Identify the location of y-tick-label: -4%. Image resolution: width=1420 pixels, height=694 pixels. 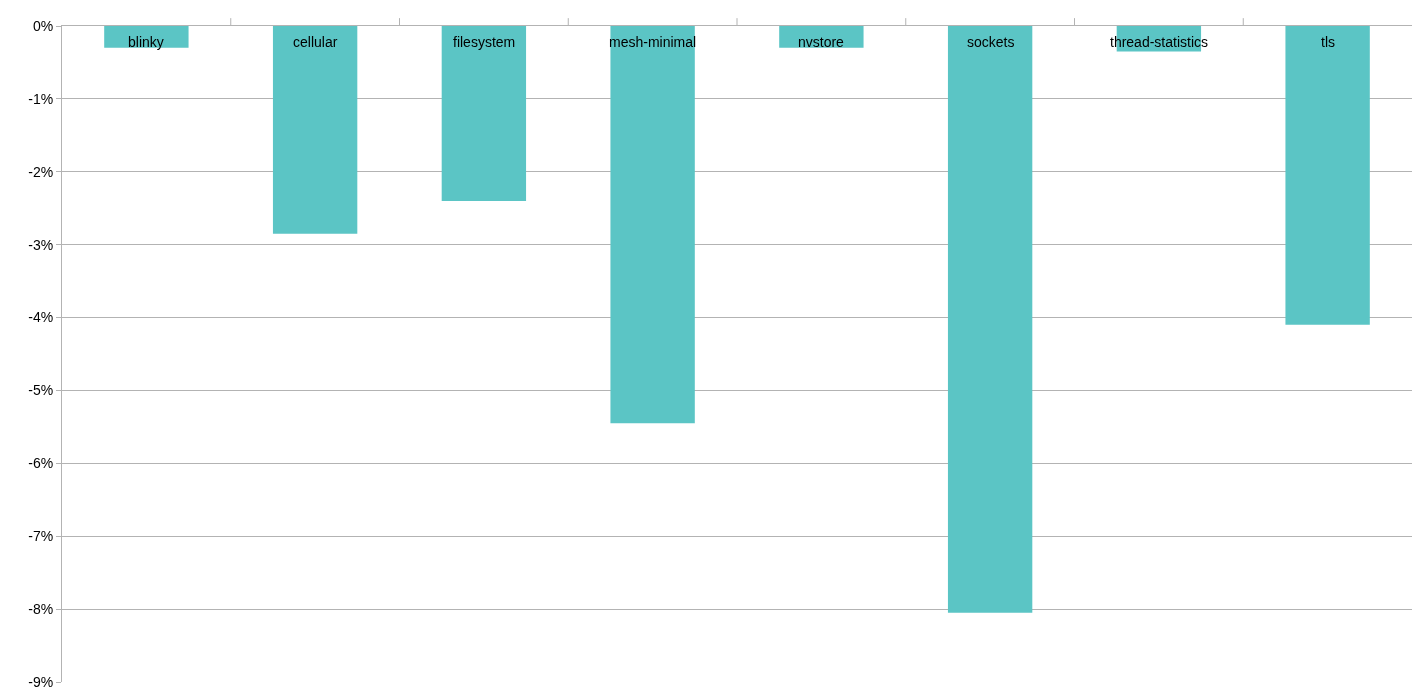
(41, 317).